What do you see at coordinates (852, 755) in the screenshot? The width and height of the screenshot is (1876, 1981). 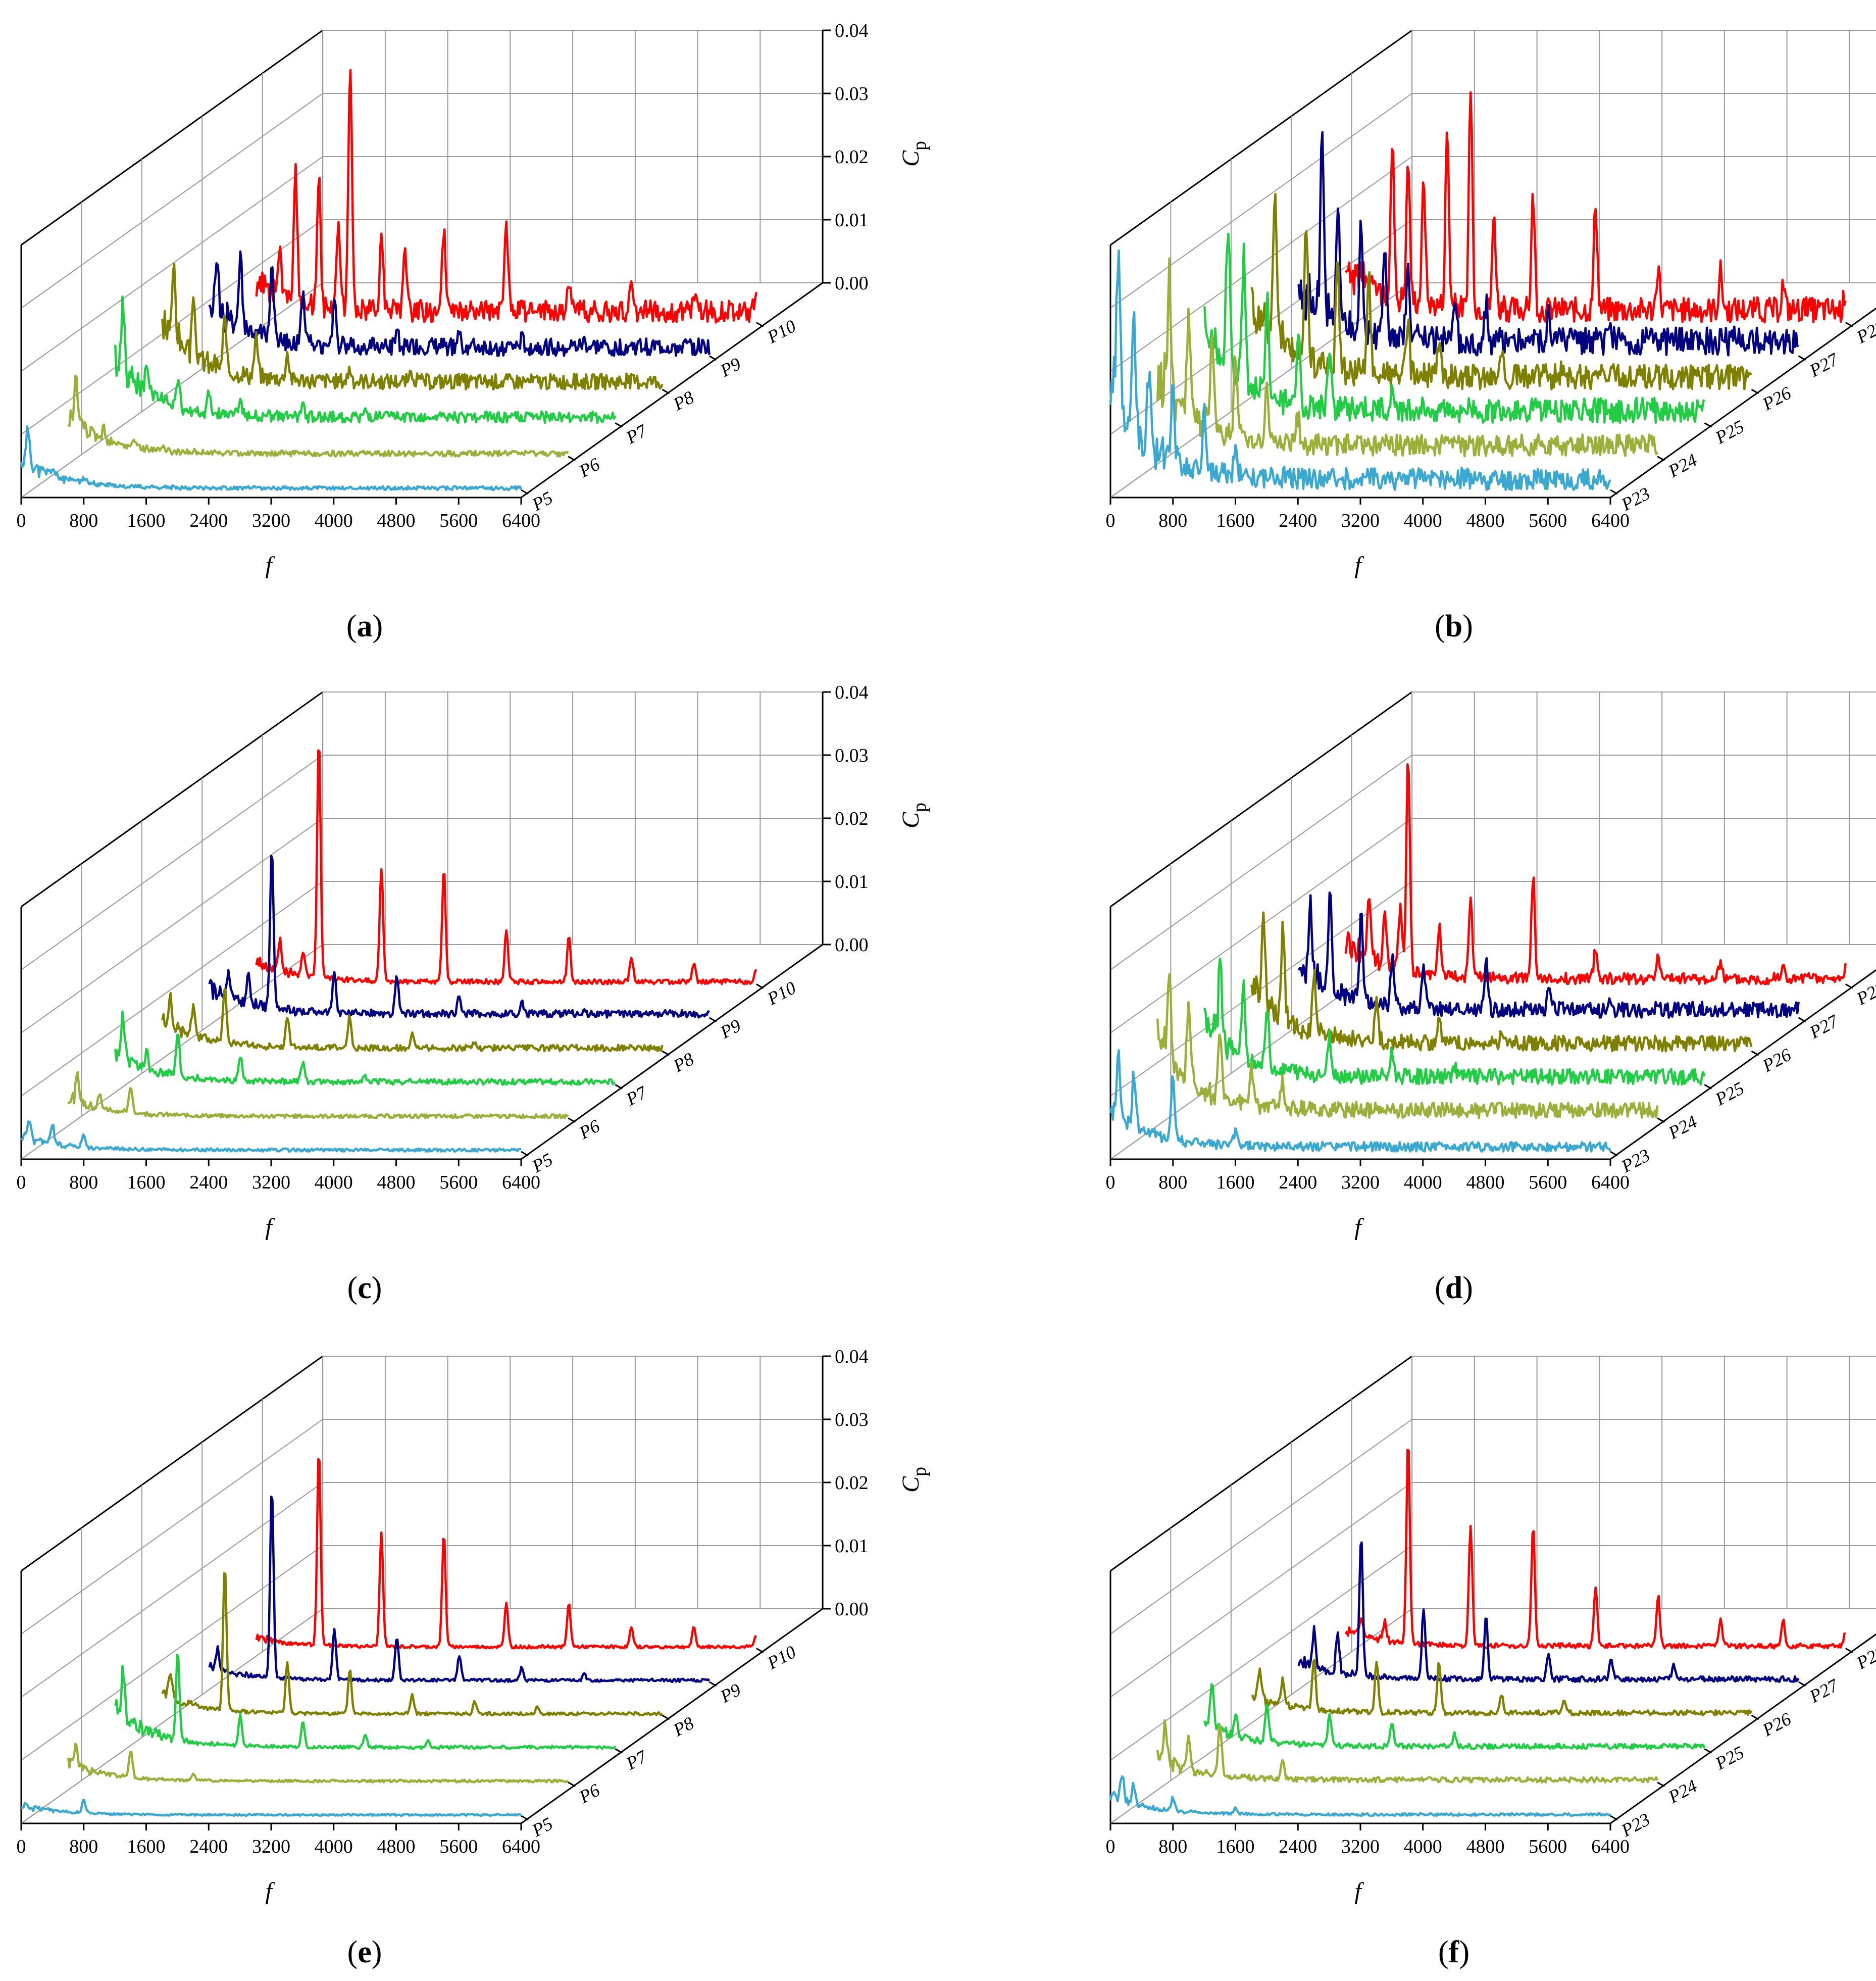 I see `z-tick-label: 0.03` at bounding box center [852, 755].